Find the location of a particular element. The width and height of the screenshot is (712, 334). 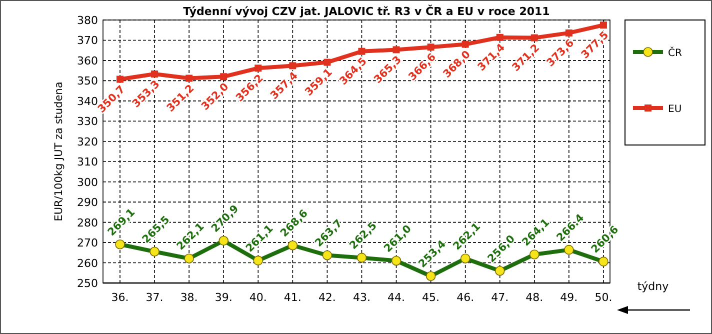

y-tick-label: 320 is located at coordinates (87, 141).